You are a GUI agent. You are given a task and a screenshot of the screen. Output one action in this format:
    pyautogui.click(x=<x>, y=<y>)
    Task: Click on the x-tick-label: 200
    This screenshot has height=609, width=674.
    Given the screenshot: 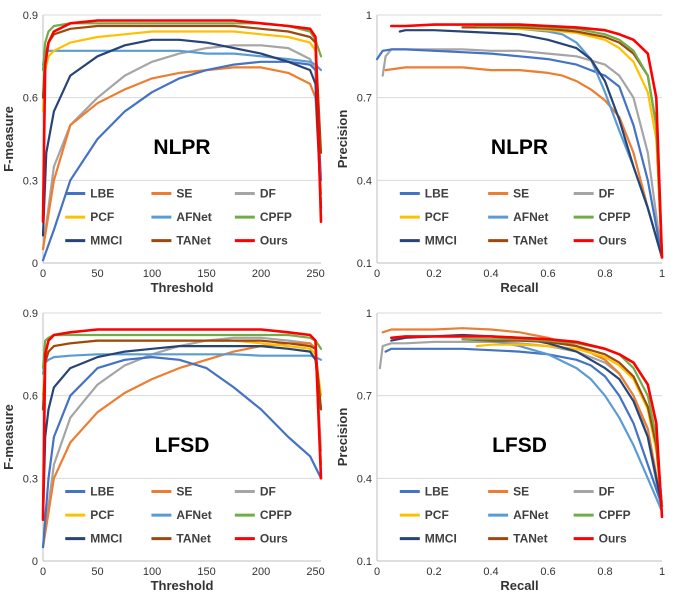 What is the action you would take?
    pyautogui.click(x=261, y=572)
    